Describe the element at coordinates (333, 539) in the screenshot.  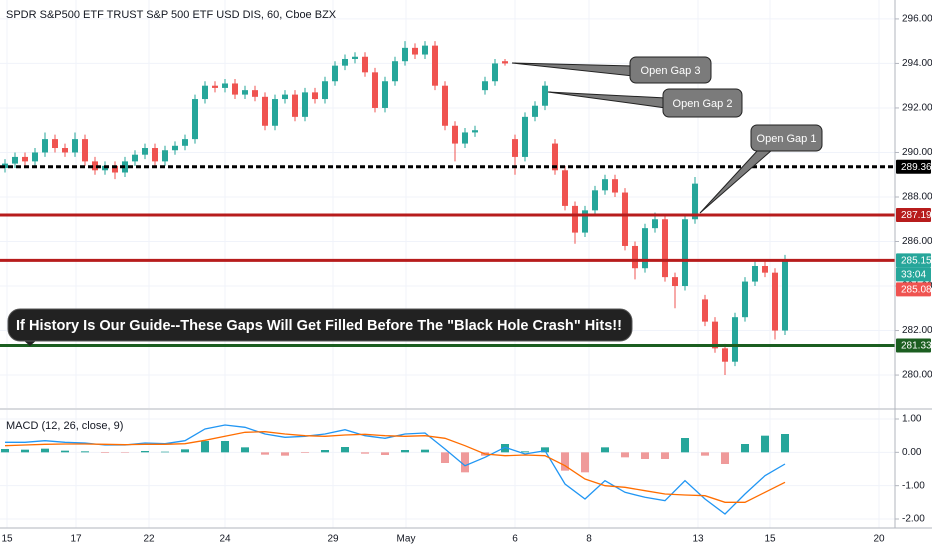
I see `x-tick-label: 29` at that location.